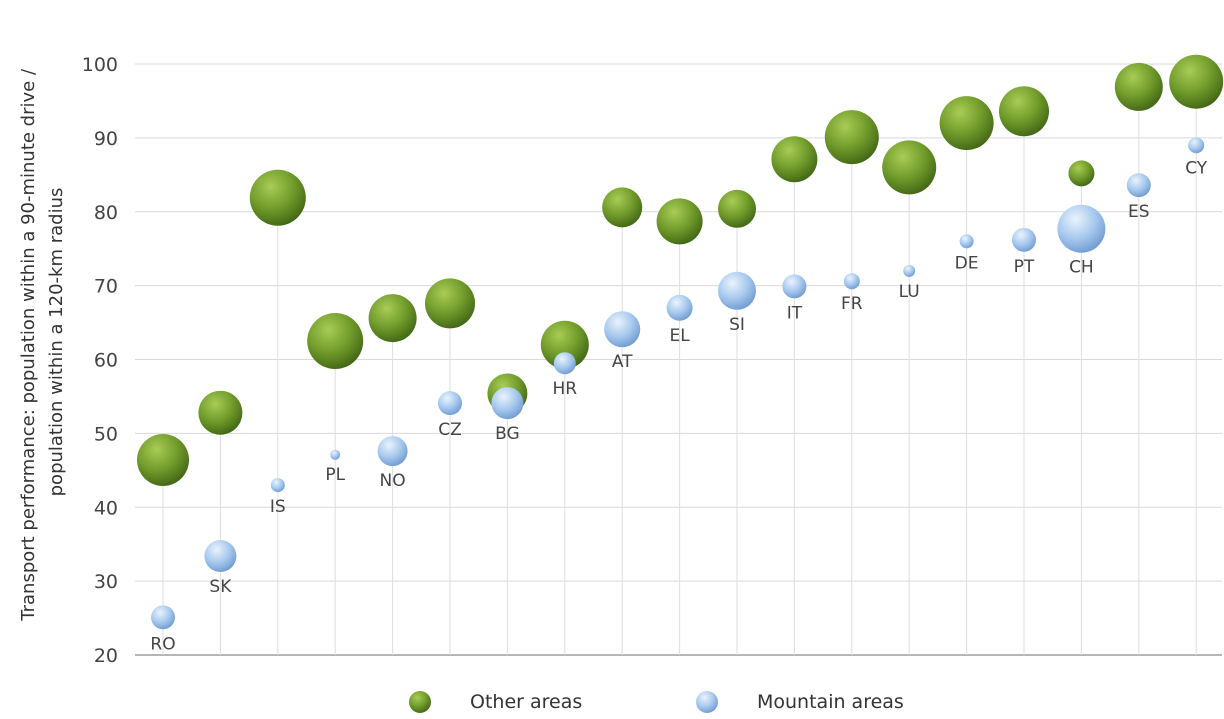 Image resolution: width=1224 pixels, height=719 pixels. I want to click on category-label: LU, so click(909, 292).